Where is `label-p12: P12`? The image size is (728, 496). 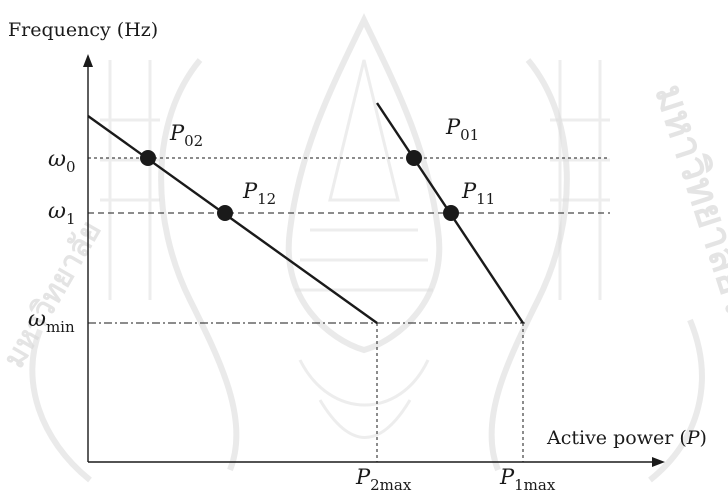
label-p12: P12 is located at coordinates (259, 193).